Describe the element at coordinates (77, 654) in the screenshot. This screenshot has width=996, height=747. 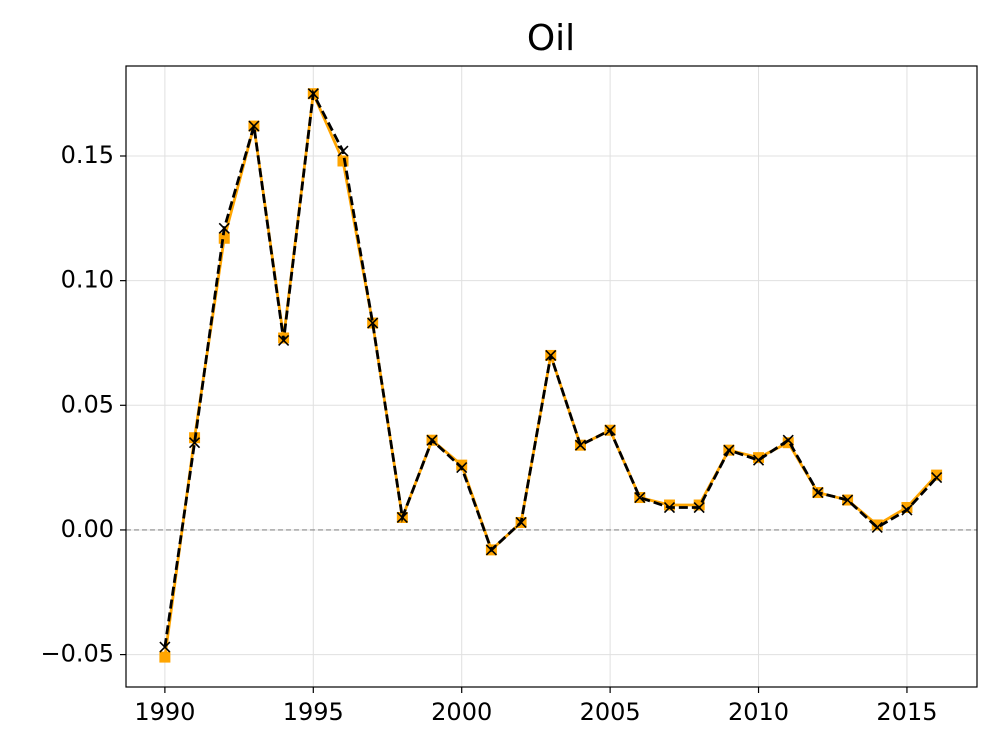
I see `y-tick-label: −0.05` at that location.